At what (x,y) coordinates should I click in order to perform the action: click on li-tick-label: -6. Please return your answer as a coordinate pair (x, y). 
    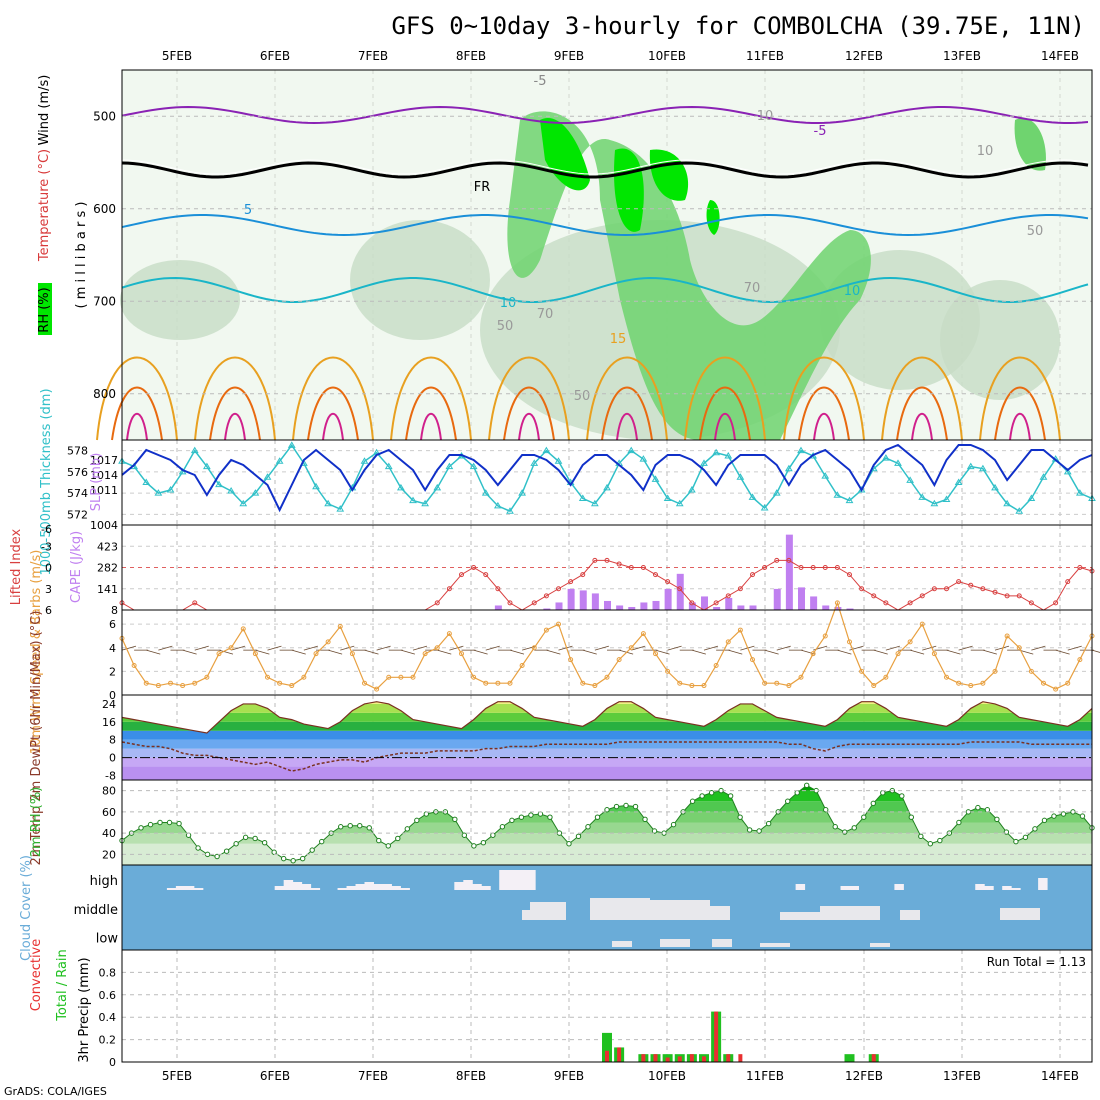
    Looking at the image, I should click on (46, 529).